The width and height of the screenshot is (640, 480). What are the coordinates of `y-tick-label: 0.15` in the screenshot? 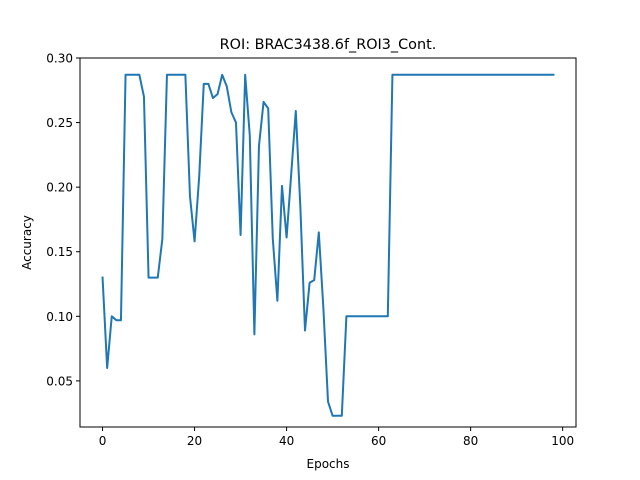 It's located at (59, 252).